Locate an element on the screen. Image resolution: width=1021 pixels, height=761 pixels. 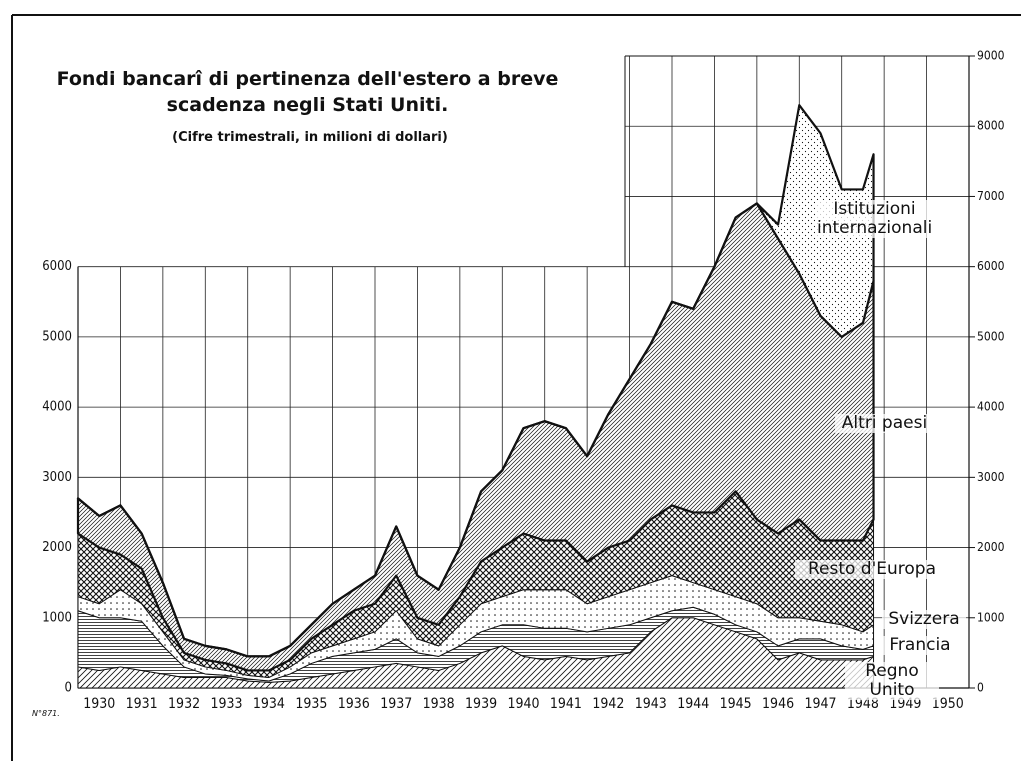
y2-tick-label: 6000 is located at coordinates (991, 266).